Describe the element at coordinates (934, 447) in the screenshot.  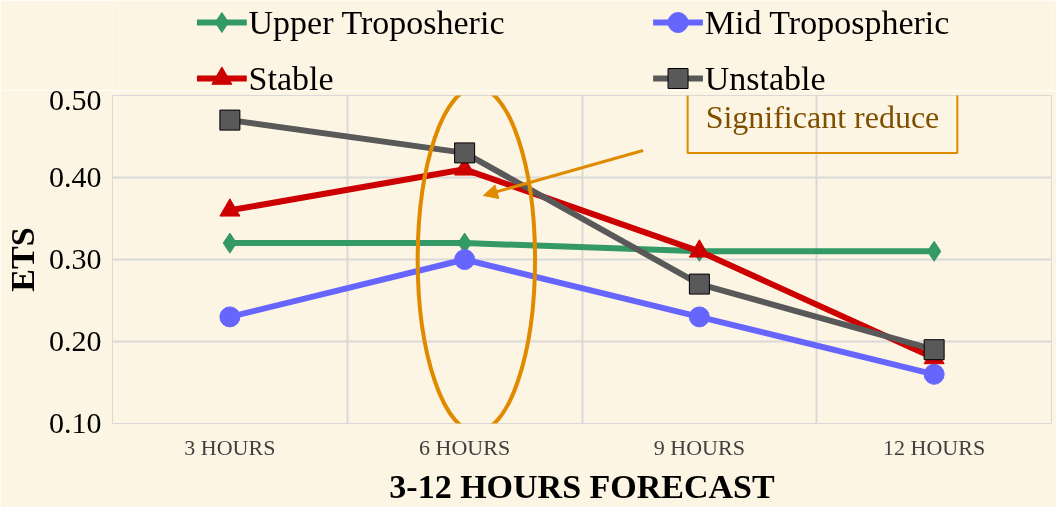
I see `x-tick-label: 12 HOURS` at that location.